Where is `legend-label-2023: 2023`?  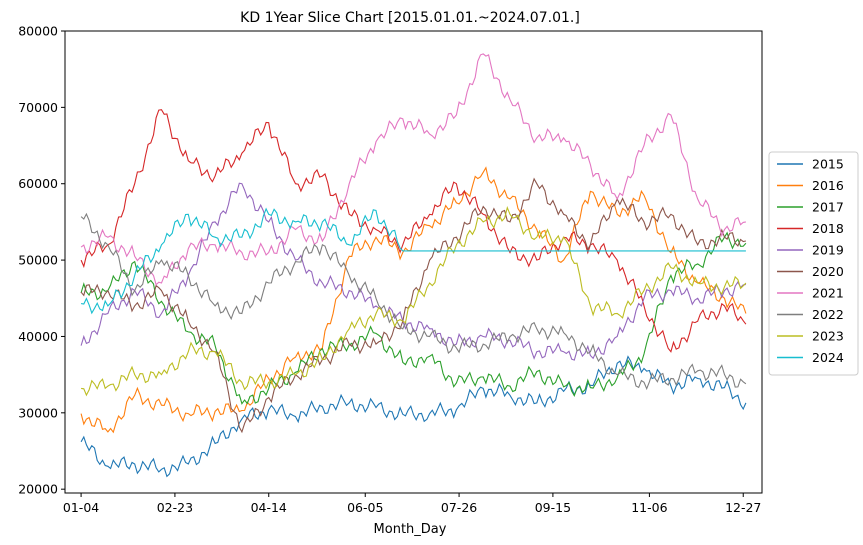 legend-label-2023: 2023 is located at coordinates (828, 336).